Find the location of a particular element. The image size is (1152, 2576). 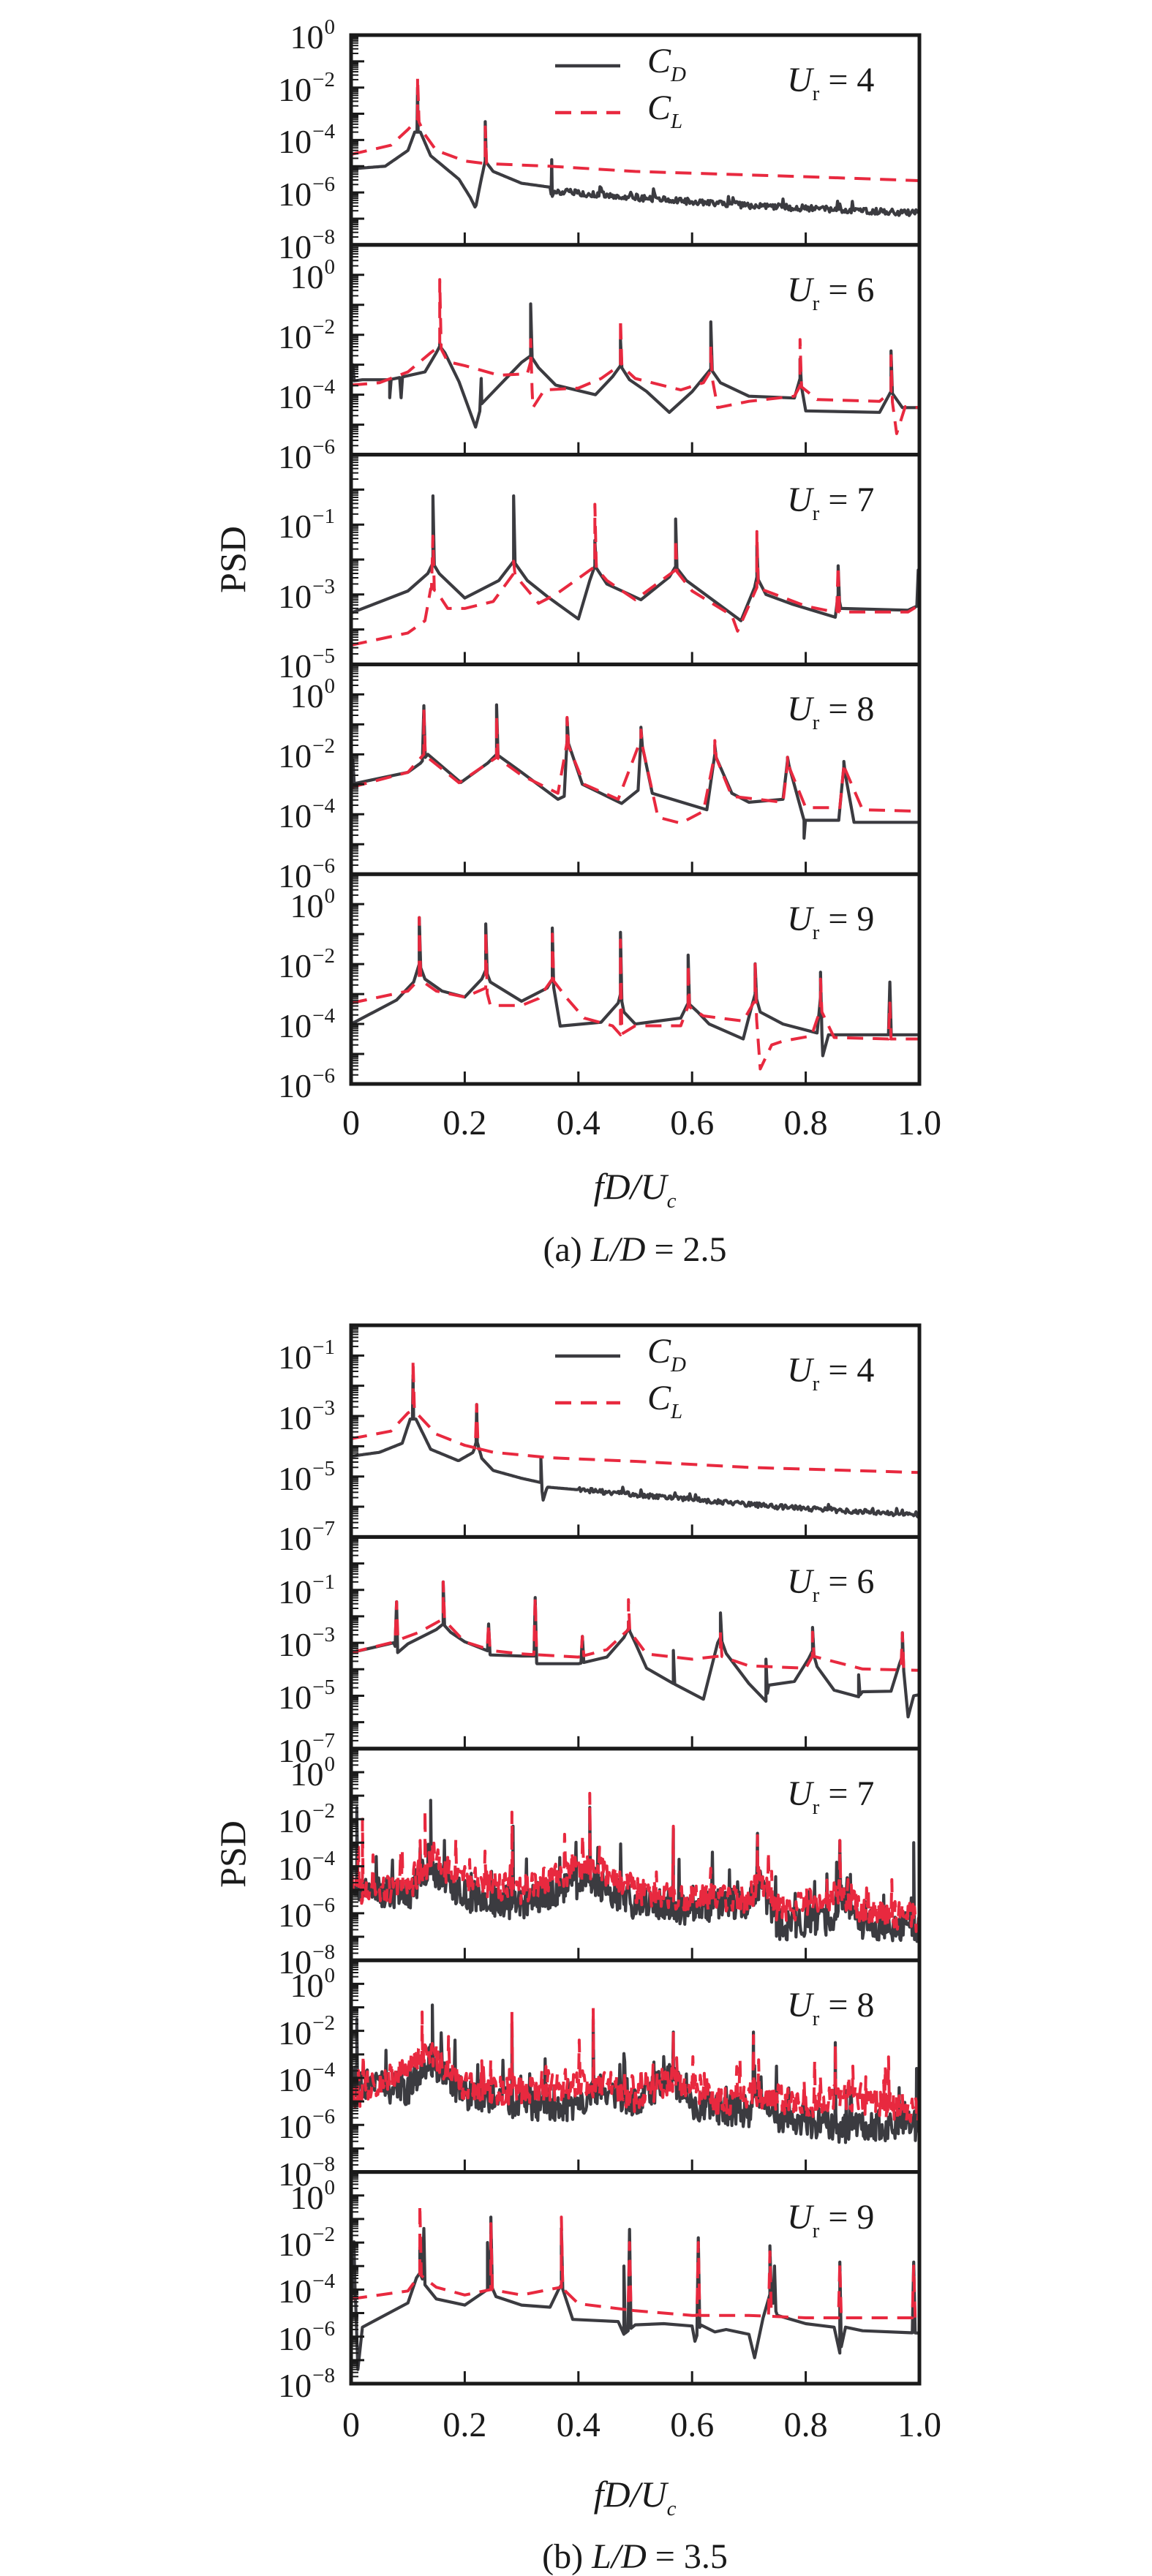

caption-variable: L/D is located at coordinates (619, 2556).